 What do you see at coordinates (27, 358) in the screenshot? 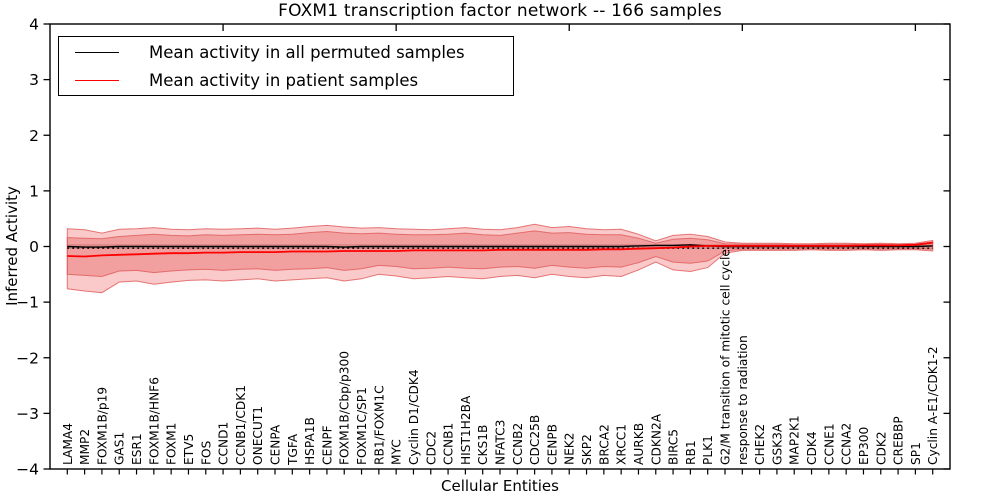
I see `y-tick-label: −2` at bounding box center [27, 358].